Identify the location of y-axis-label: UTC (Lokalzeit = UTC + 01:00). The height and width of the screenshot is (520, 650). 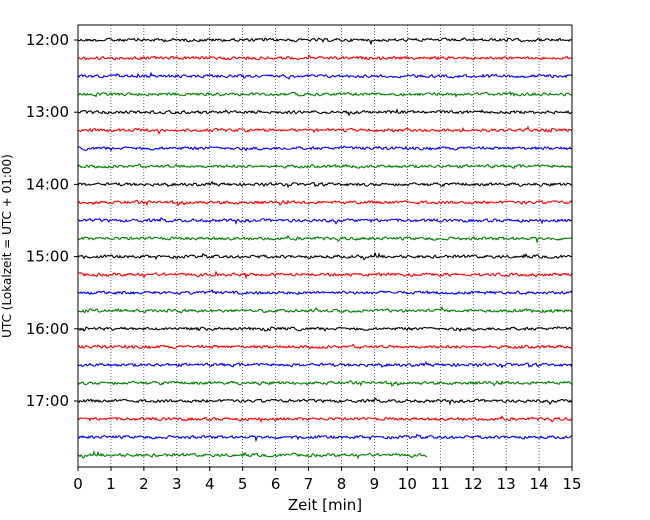
(7, 246).